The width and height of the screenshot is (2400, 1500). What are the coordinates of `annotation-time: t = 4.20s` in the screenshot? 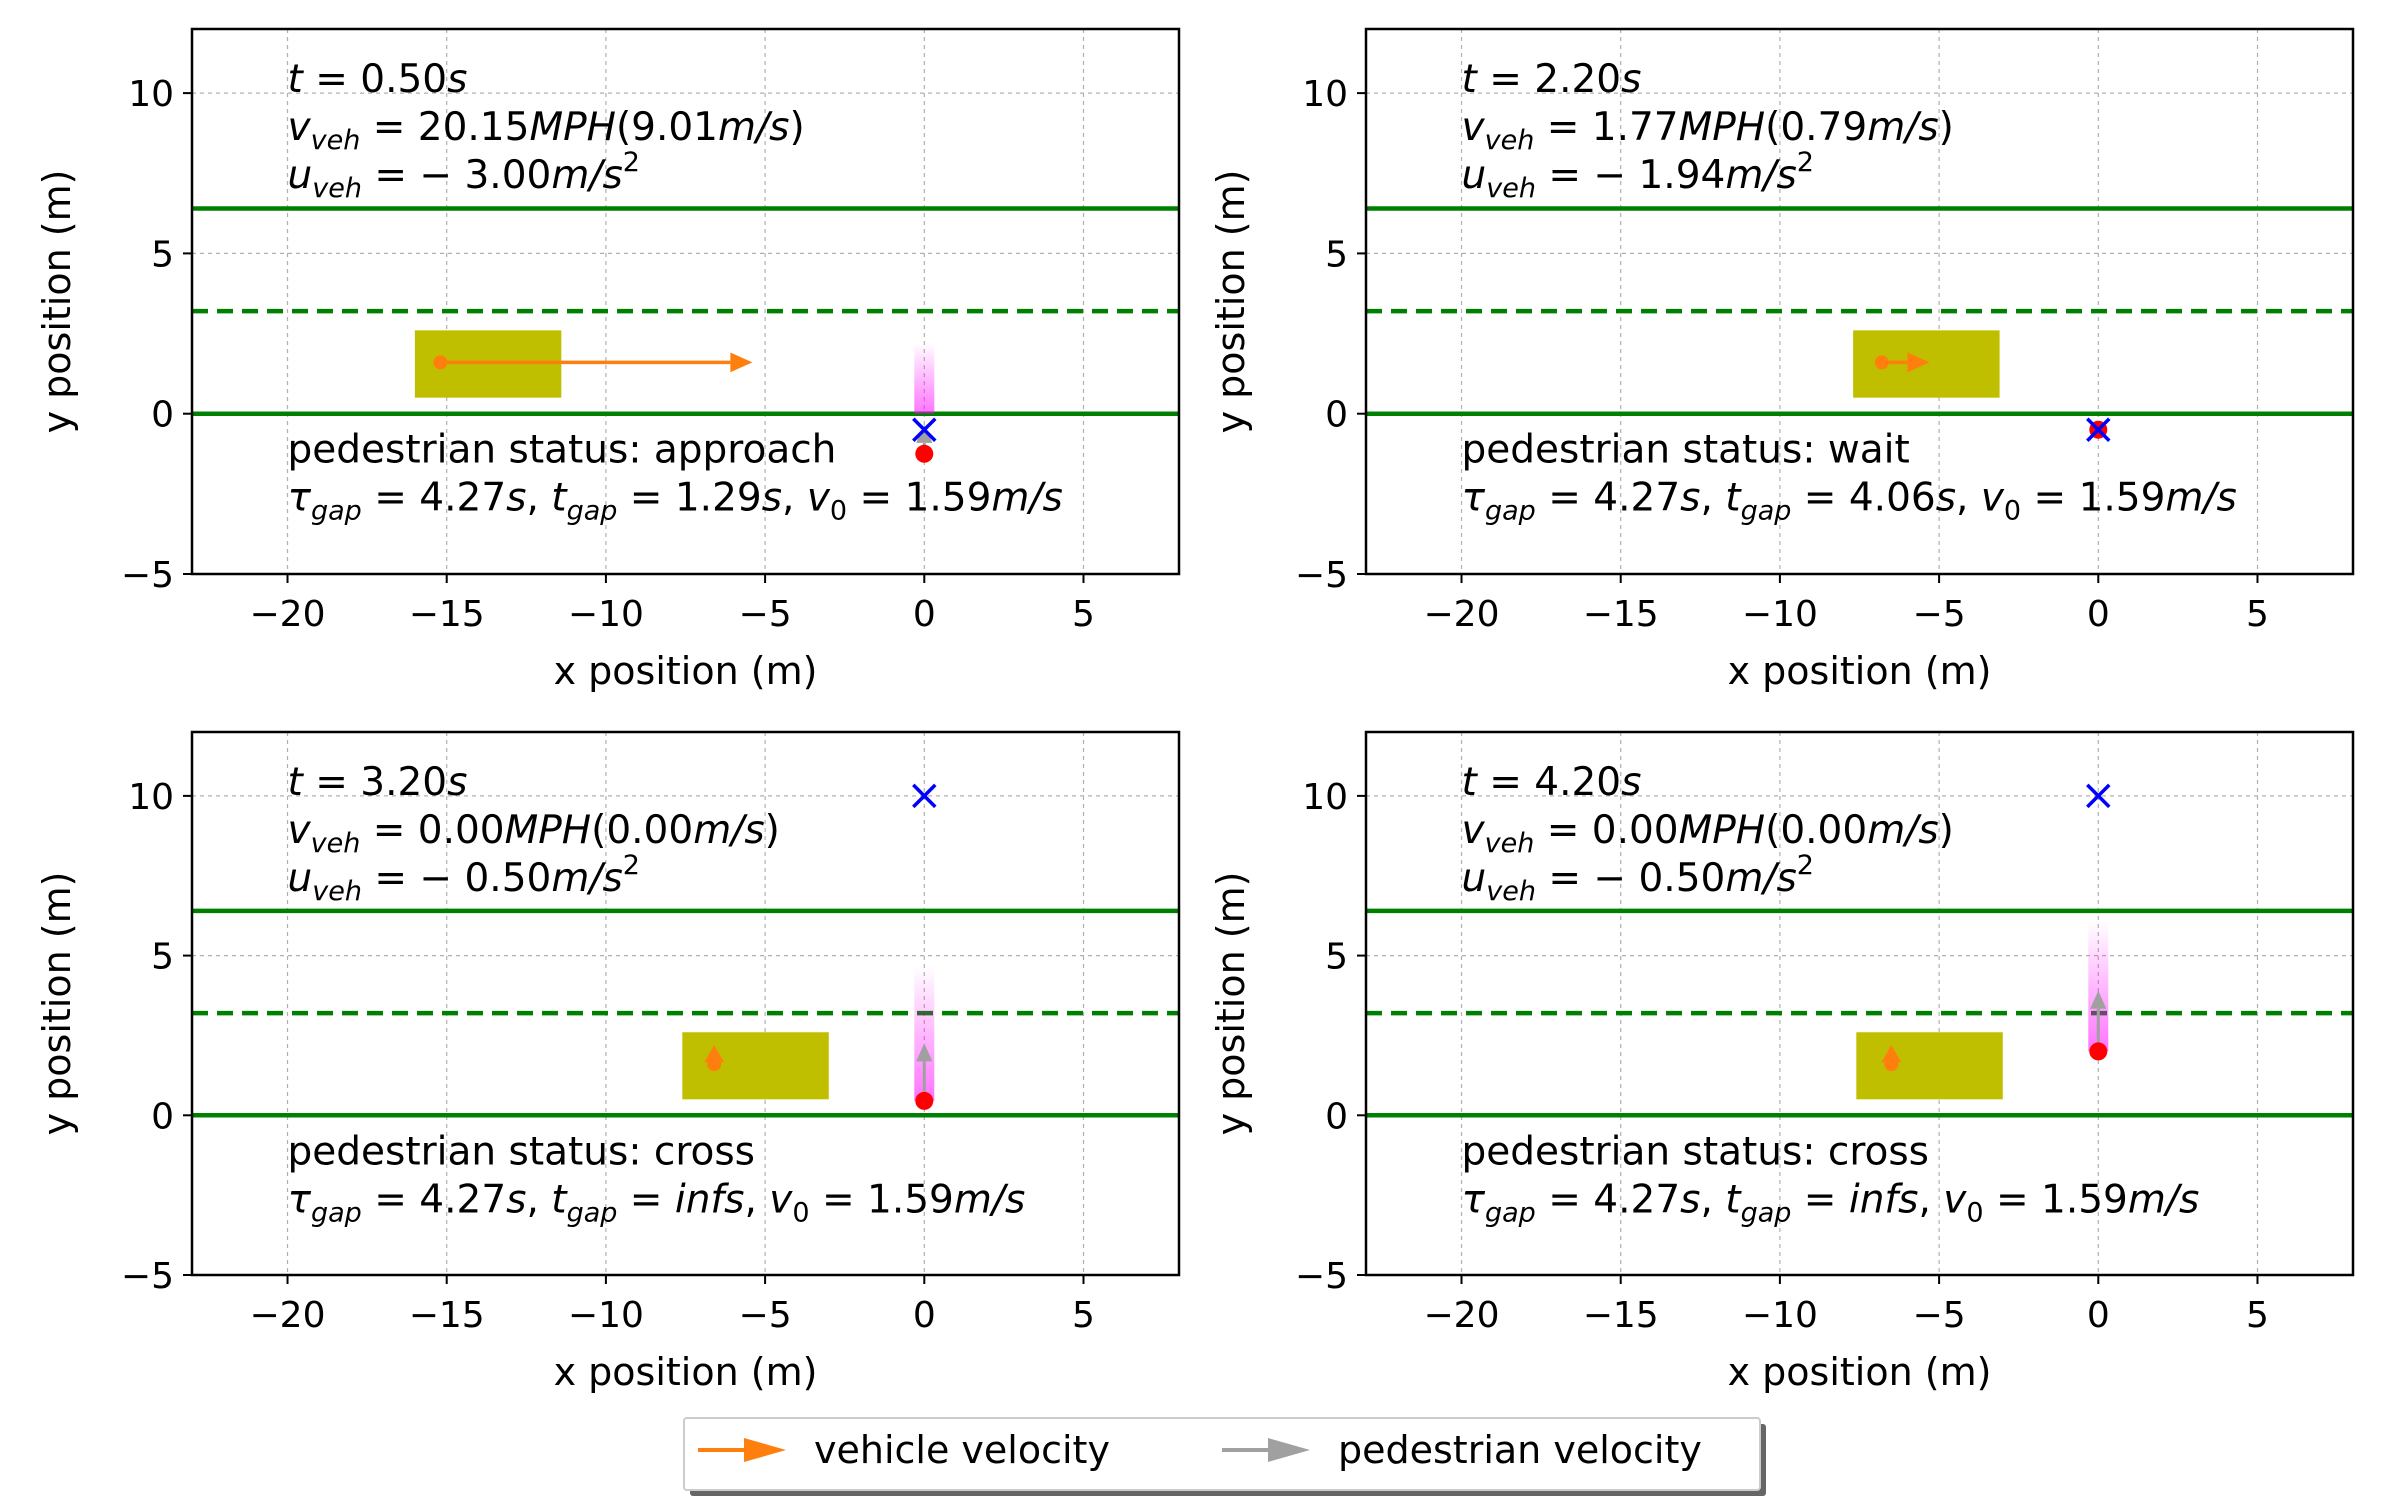 It's located at (1552, 782).